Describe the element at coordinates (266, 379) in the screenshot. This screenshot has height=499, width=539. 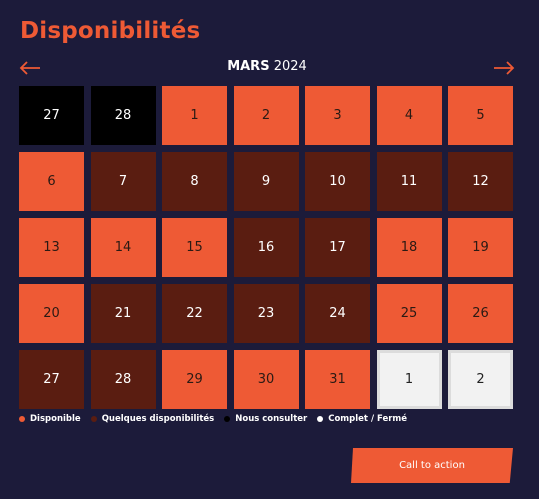
I see `calendar-day: 30` at that location.